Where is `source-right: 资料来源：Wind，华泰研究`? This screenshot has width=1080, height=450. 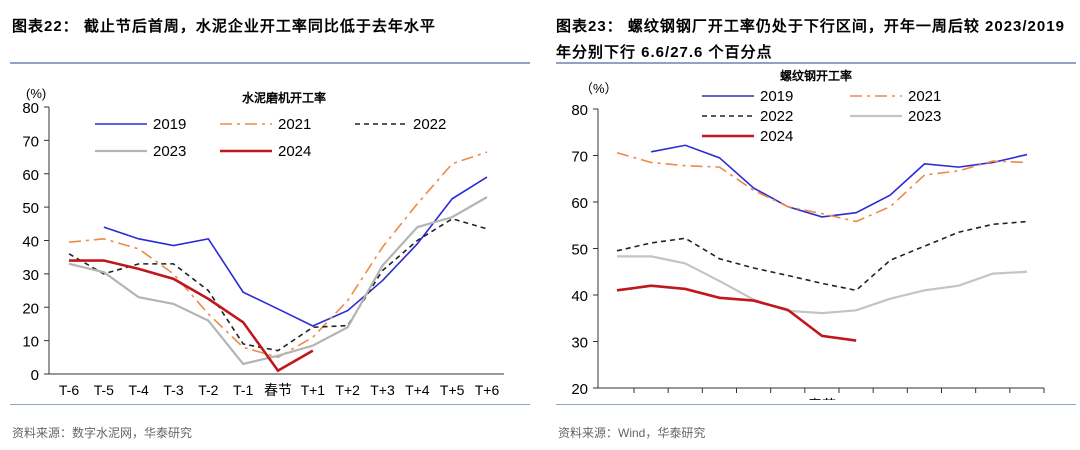 source-right: 资料来源：Wind，华泰研究 is located at coordinates (632, 433).